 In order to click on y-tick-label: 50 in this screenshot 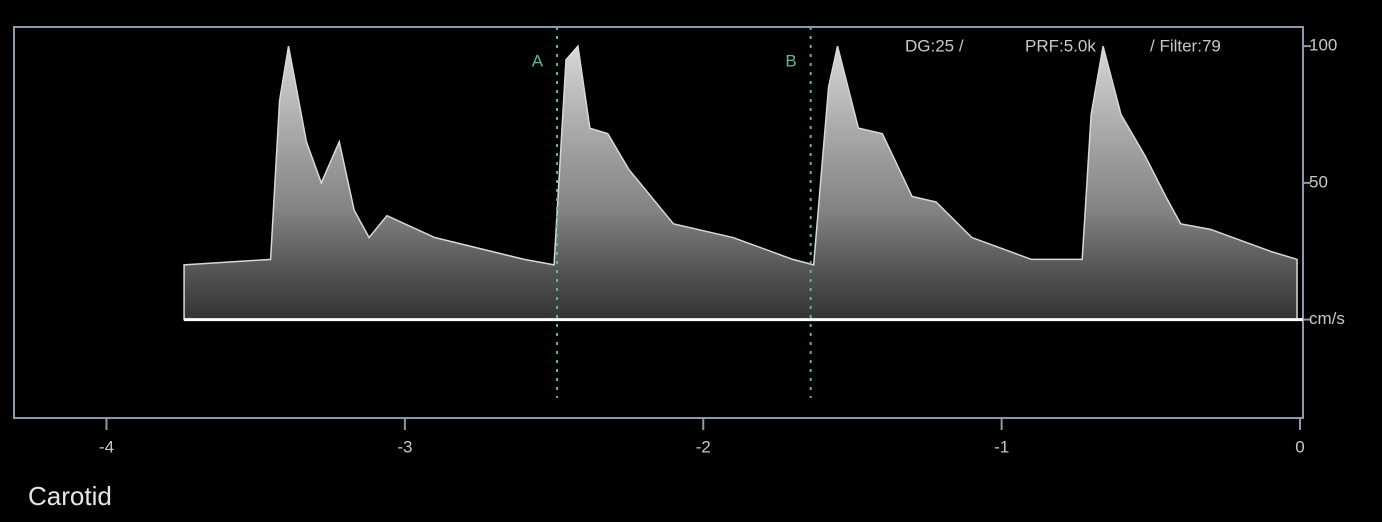, I will do `click(1318, 181)`.